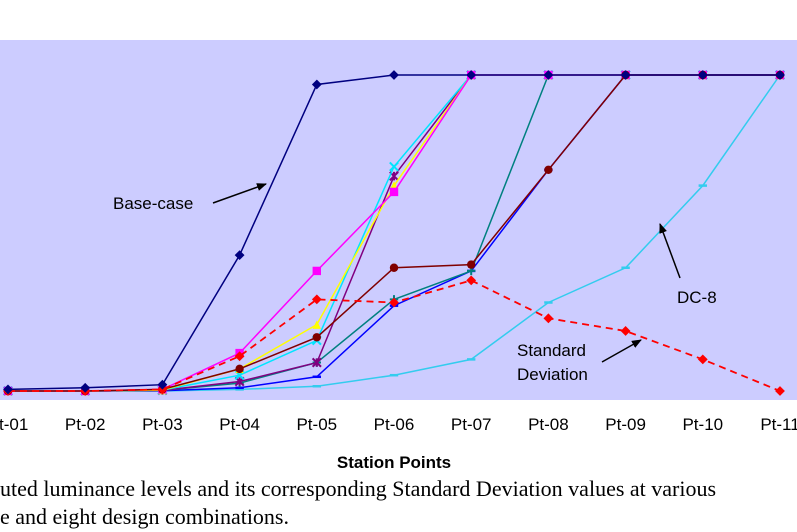 This screenshot has height=532, width=797. I want to click on x-tick-pt-07: Pt-07, so click(471, 424).